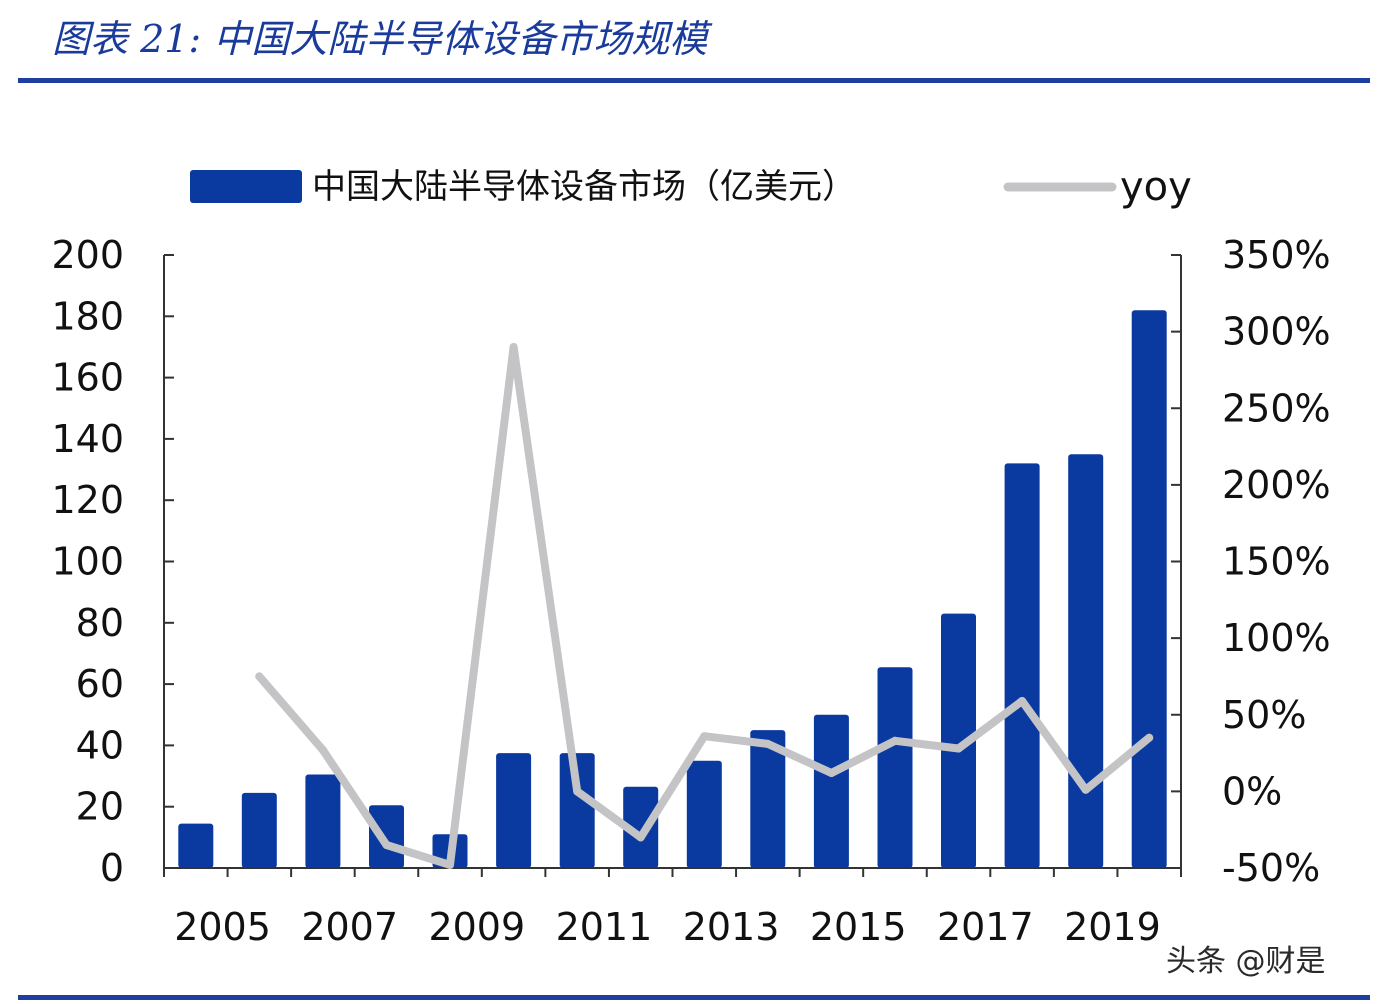  Describe the element at coordinates (87, 378) in the screenshot. I see `y-left-tick-label: 160` at that location.